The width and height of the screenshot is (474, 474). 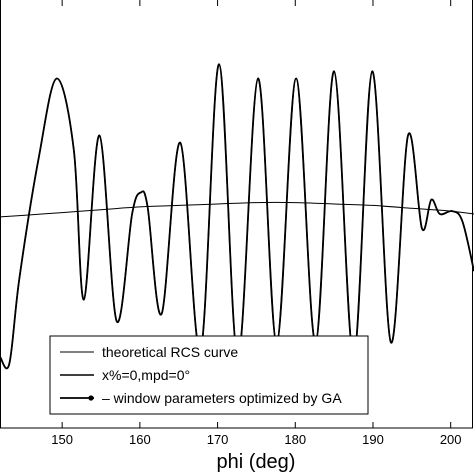 What do you see at coordinates (146, 375) in the screenshot?
I see `legend-label-2: x%=0,mpd=0°` at bounding box center [146, 375].